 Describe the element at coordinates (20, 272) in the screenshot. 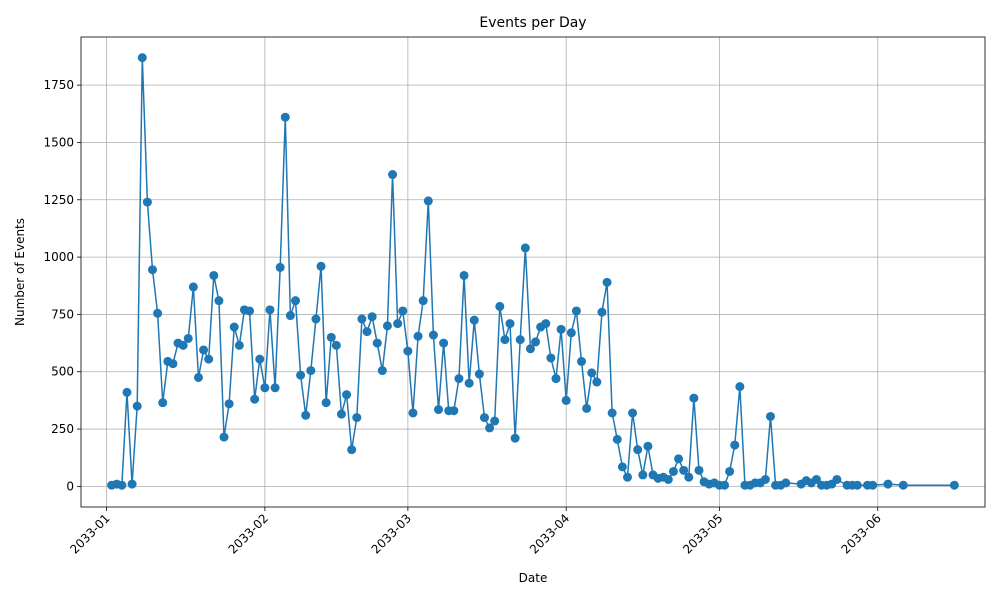

I see `y-axis-label: Number of Events` at that location.